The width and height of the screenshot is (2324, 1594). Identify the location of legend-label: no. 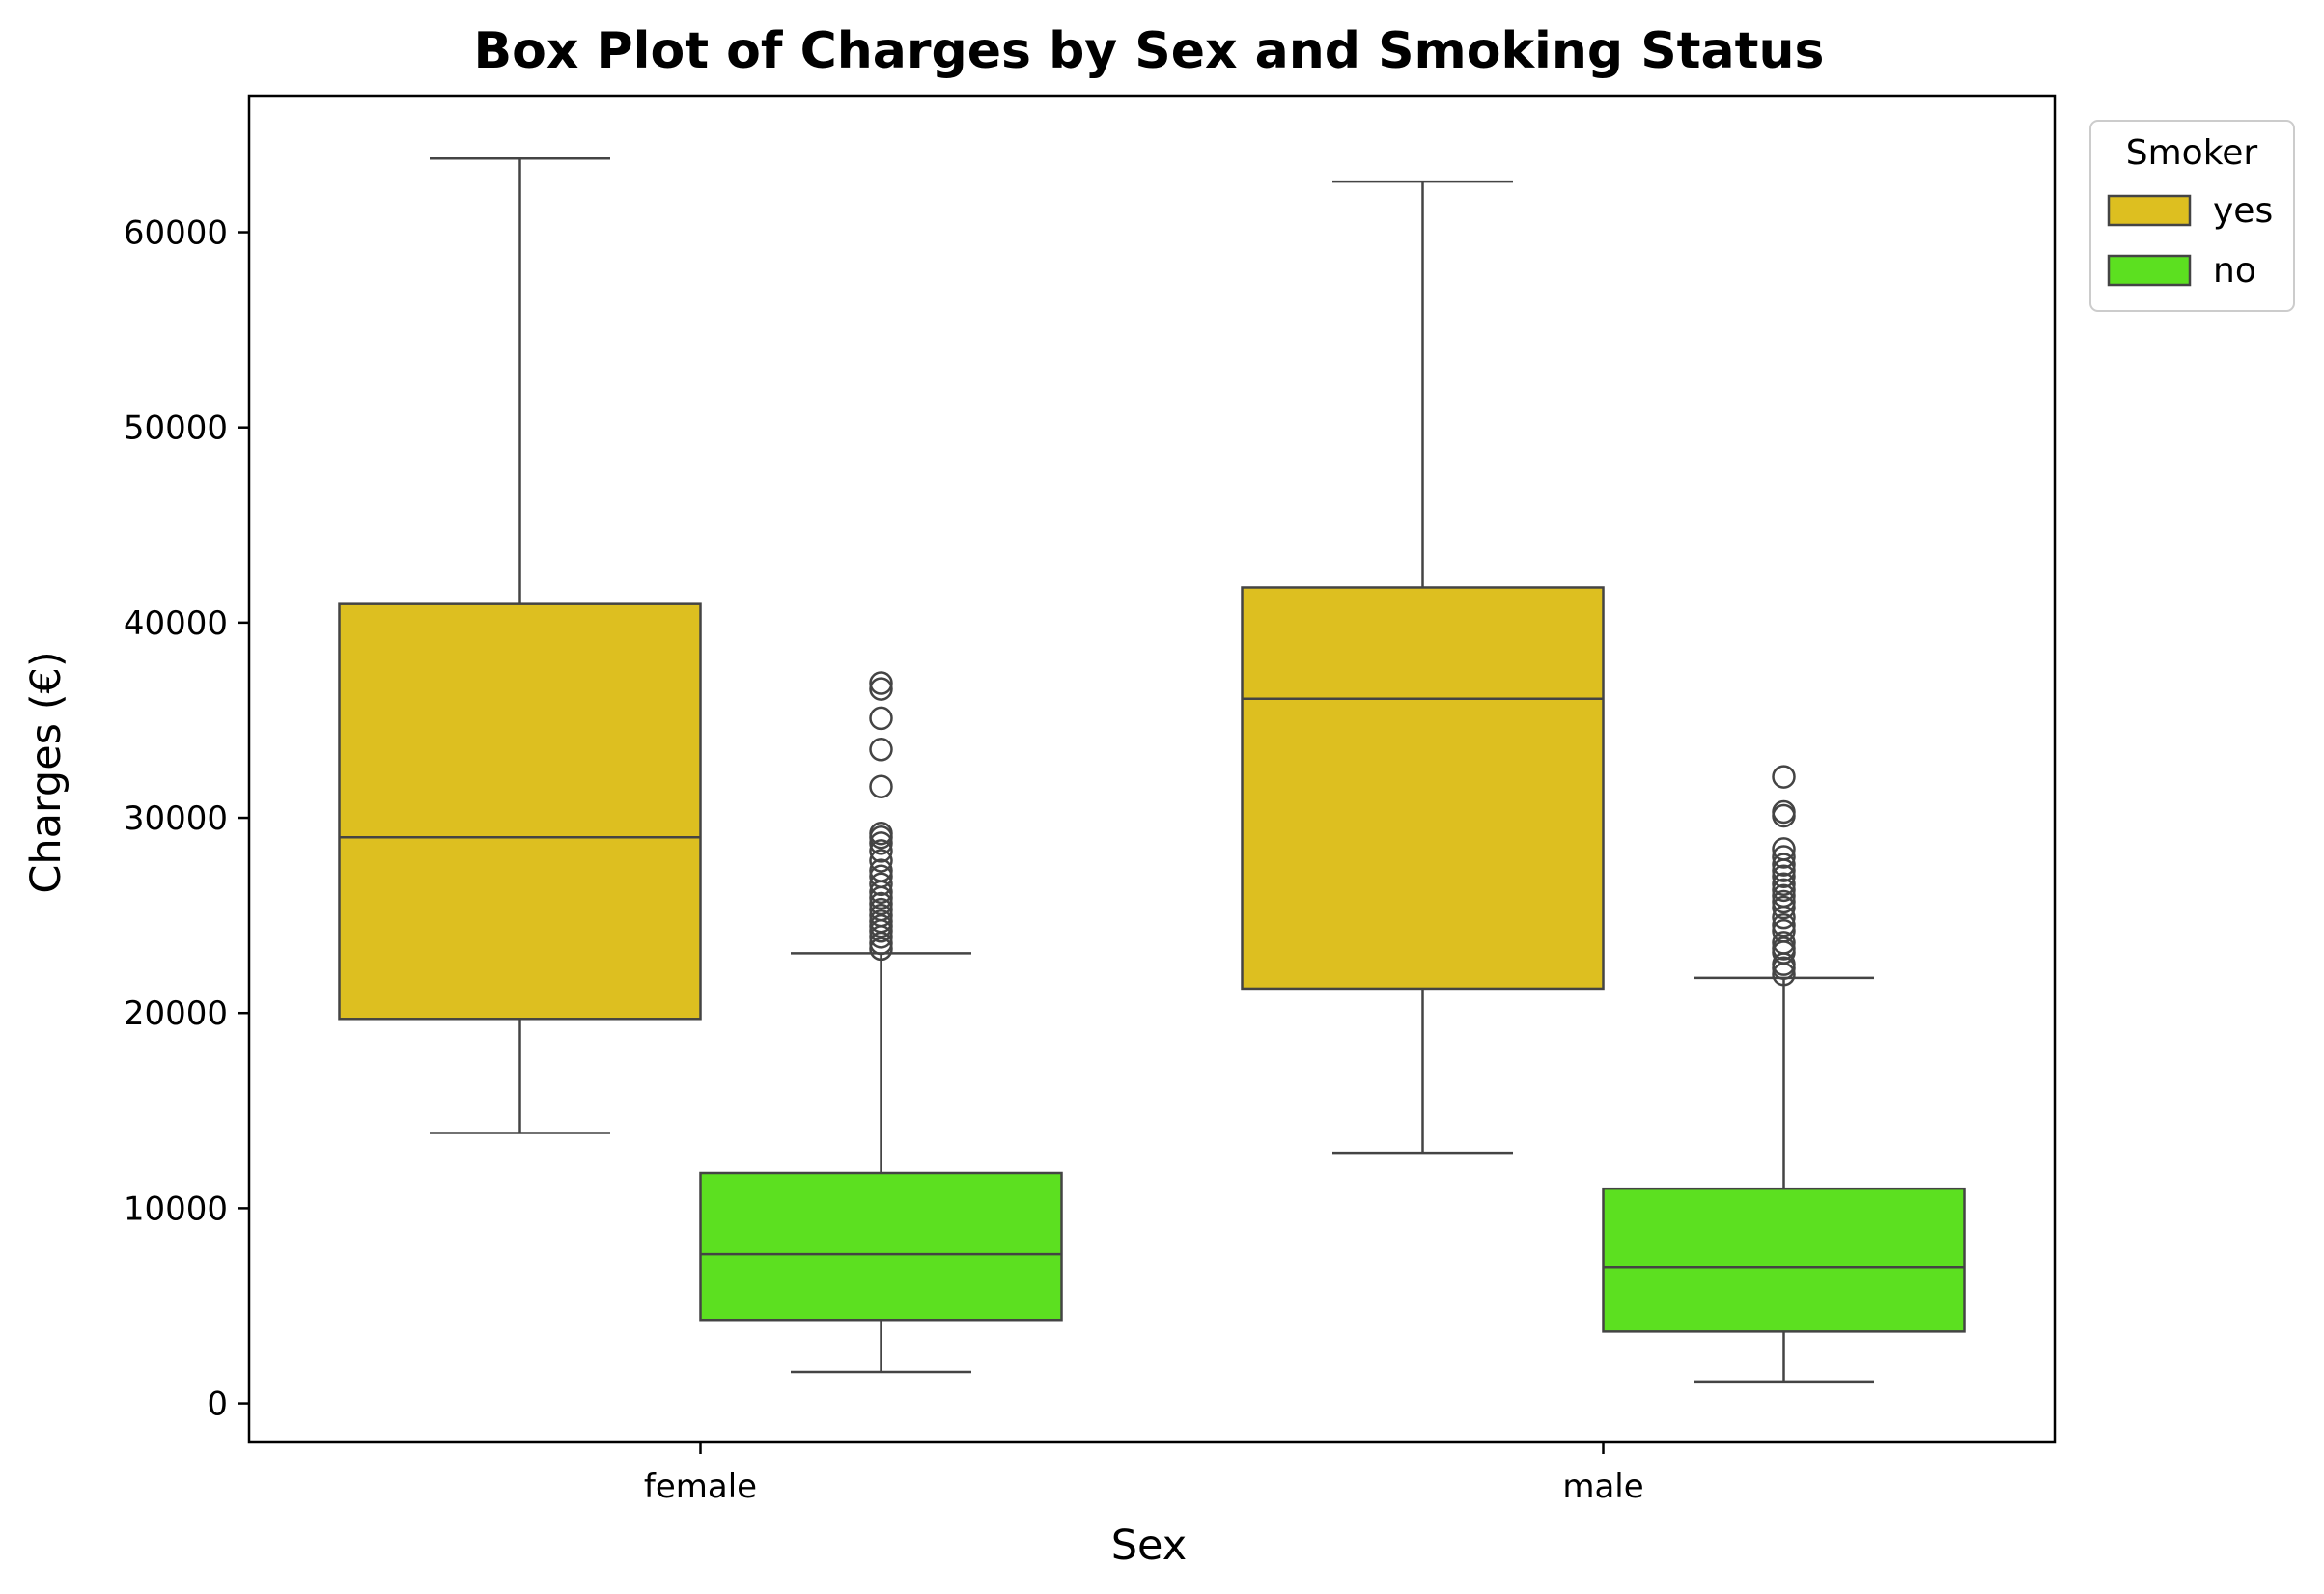
(2234, 271).